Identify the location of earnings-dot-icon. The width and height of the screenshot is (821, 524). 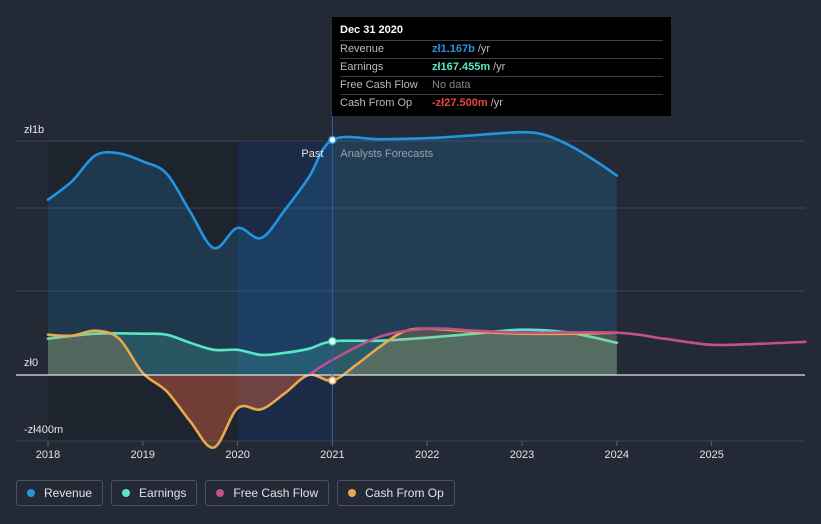
(126, 493).